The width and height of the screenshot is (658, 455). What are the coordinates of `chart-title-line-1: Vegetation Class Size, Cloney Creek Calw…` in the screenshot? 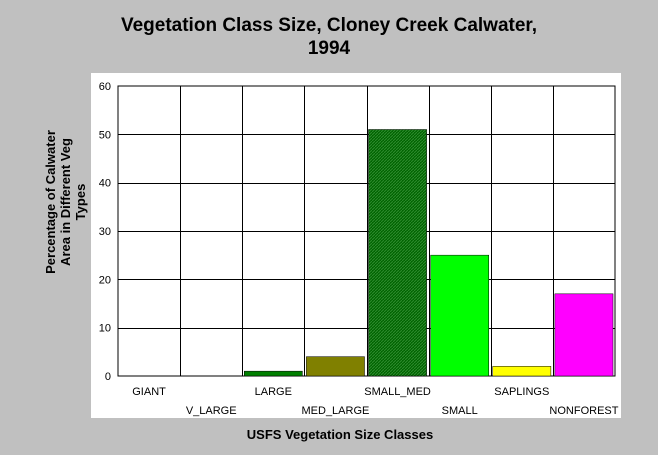 It's located at (329, 25).